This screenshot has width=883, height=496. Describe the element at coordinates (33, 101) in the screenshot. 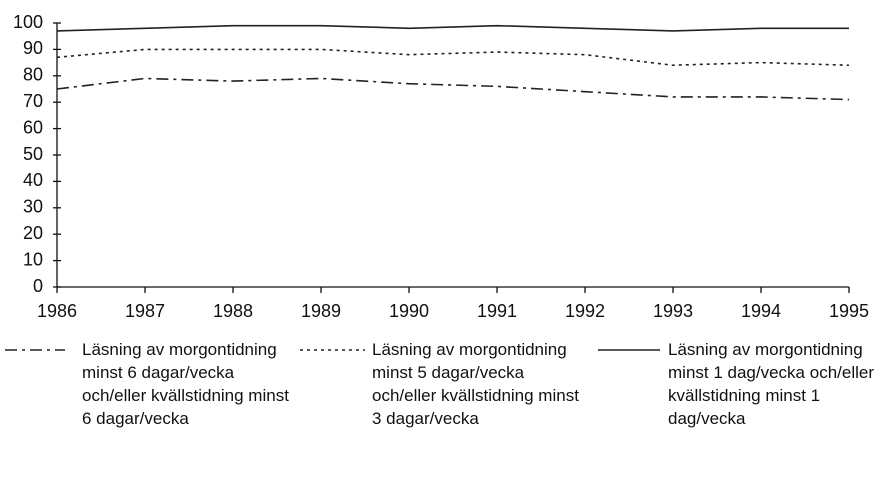

I see `y-tick-label: 70` at that location.